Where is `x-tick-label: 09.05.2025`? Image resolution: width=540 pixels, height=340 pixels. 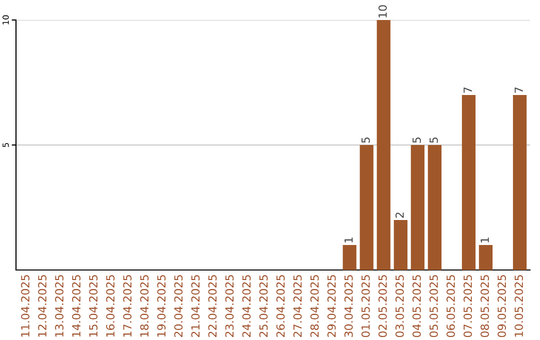 x-tick-label: 09.05.2025 is located at coordinates (502, 306).